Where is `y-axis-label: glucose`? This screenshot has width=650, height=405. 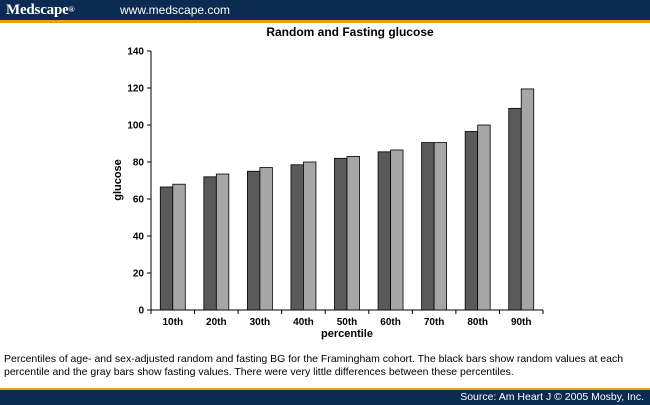 y-axis-label: glucose is located at coordinates (118, 180).